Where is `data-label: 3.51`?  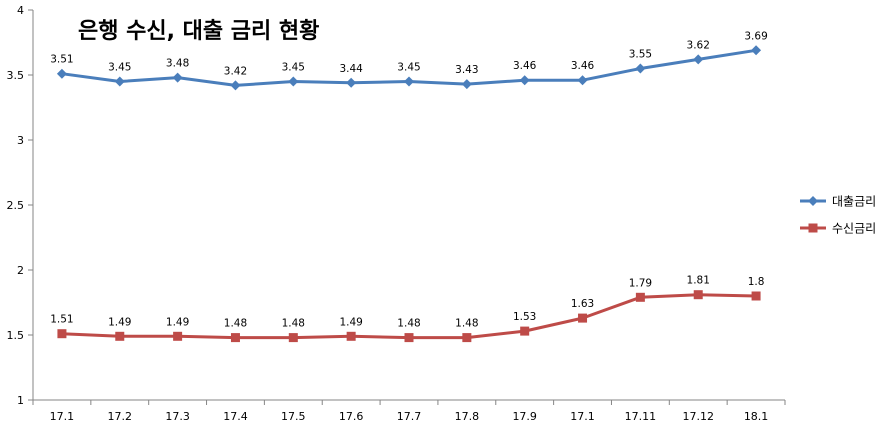
data-label: 3.51 is located at coordinates (61, 60).